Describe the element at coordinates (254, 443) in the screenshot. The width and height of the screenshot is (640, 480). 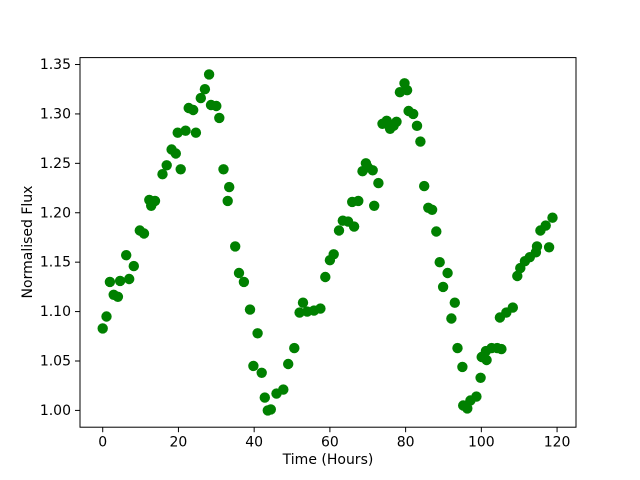
I see `x-tick-label: 40` at that location.